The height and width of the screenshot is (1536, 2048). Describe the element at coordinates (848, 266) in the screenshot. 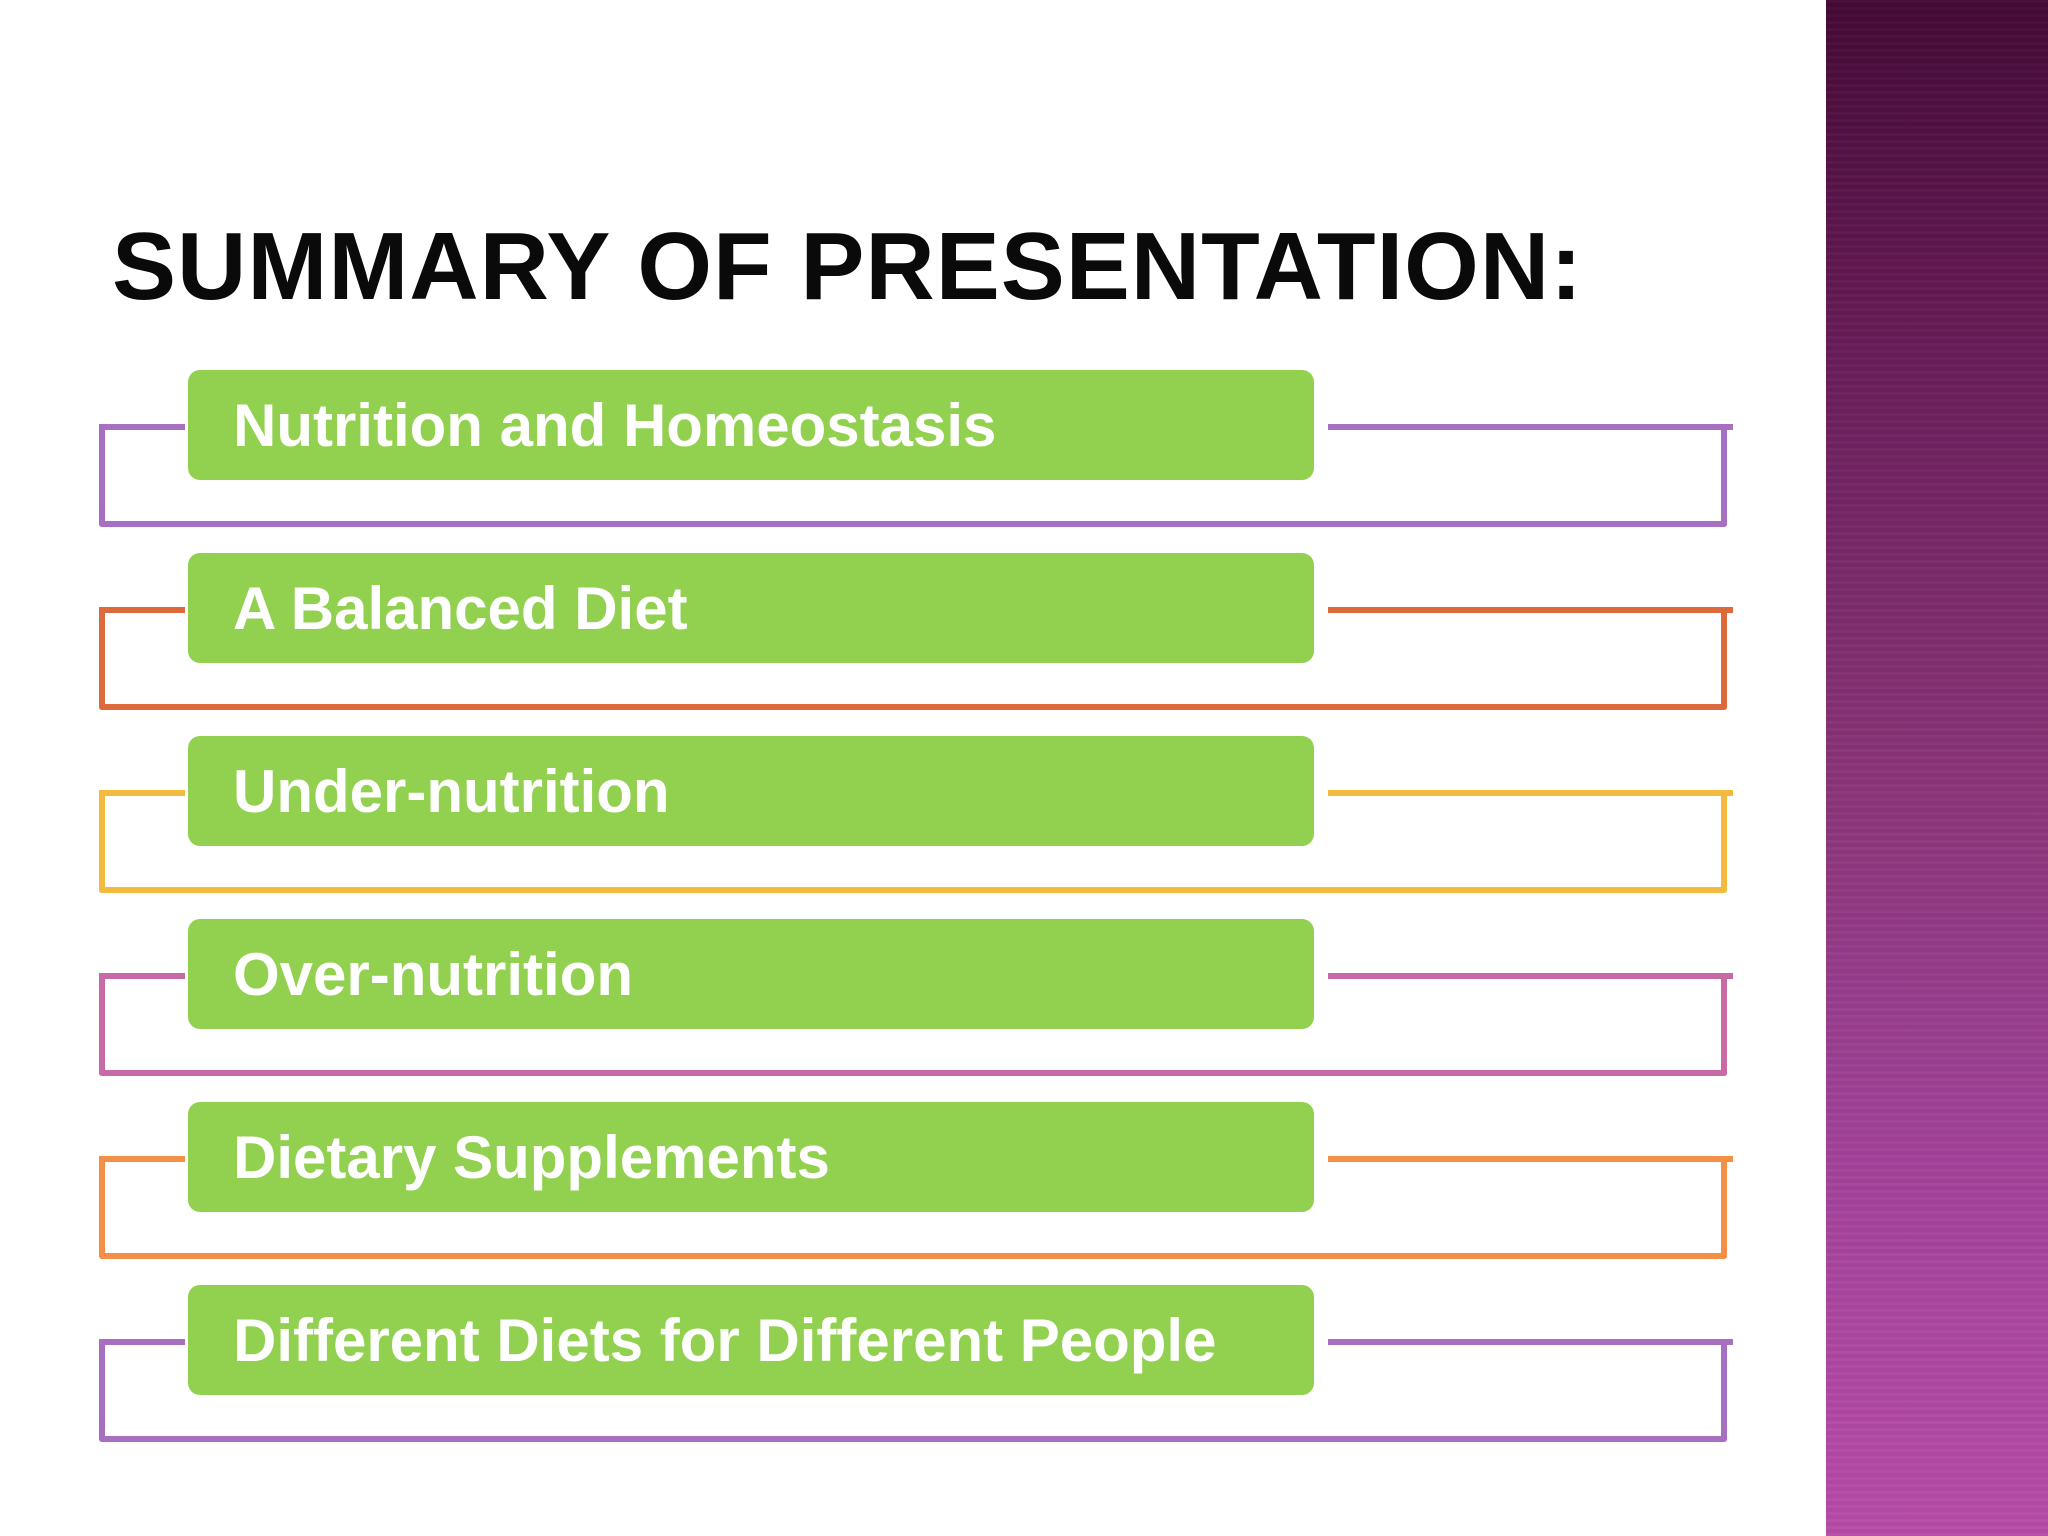

I see `page-title: SUMMARY OF PRESENTATION:` at that location.